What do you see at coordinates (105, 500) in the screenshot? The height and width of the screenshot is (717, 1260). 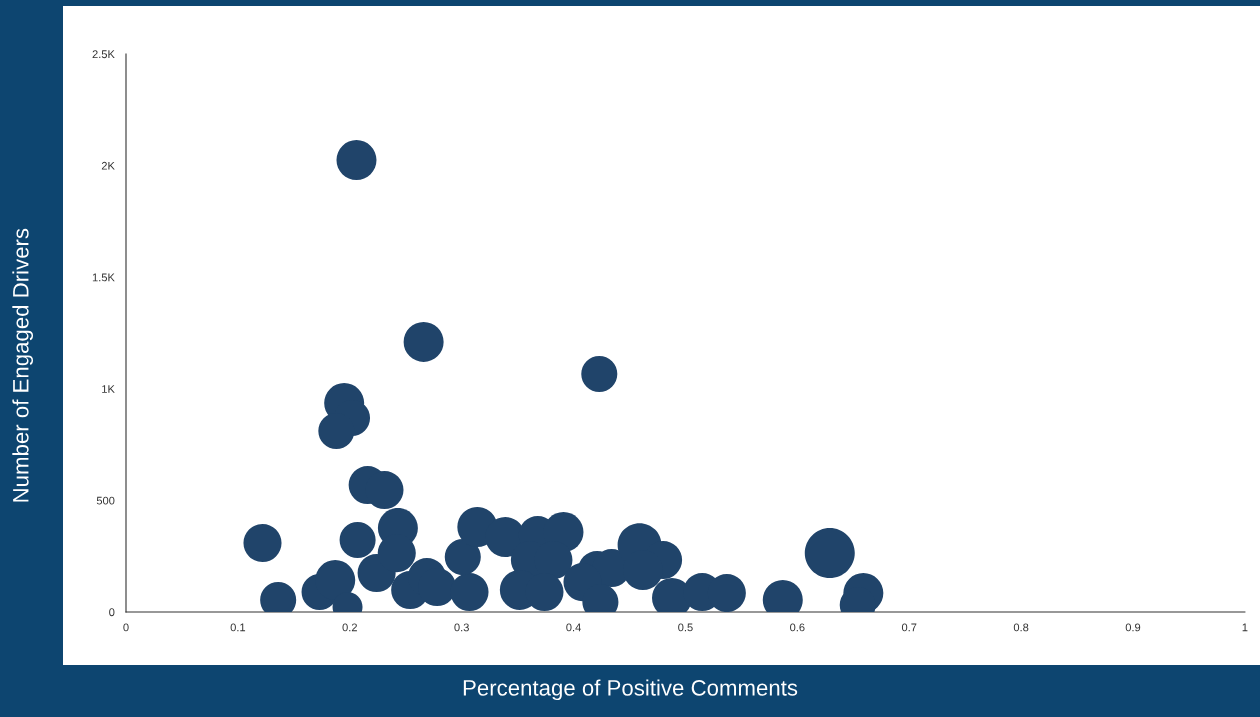 I see `y-tick-label: 500` at bounding box center [105, 500].